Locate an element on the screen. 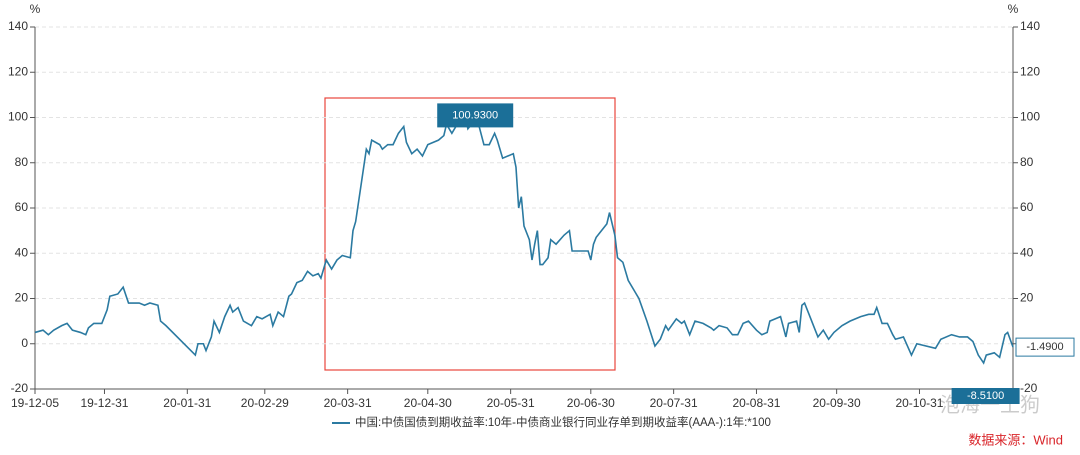 The height and width of the screenshot is (455, 1080). y-tick-label: 20 is located at coordinates (22, 298).